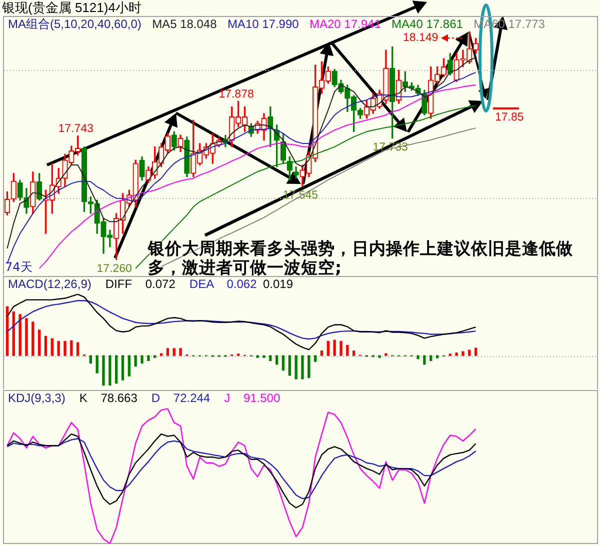  I want to click on ref-line-label: 17.85, so click(509, 117).